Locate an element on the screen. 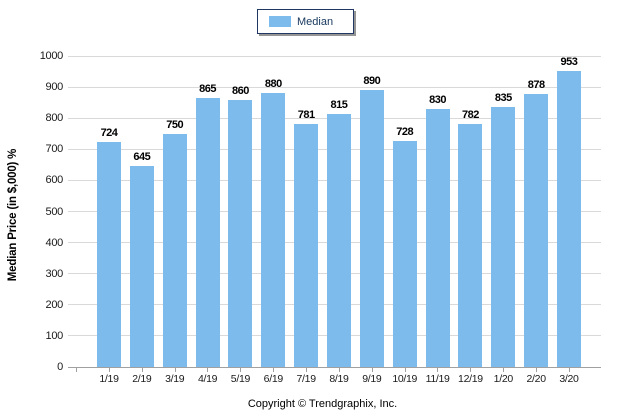 Image resolution: width=623 pixels, height=419 pixels. bar-value-label-6/19: 880 is located at coordinates (273, 84).